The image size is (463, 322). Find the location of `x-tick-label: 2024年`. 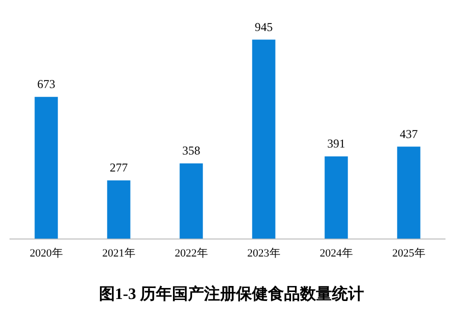

x-tick-label: 2024年 is located at coordinates (336, 253).